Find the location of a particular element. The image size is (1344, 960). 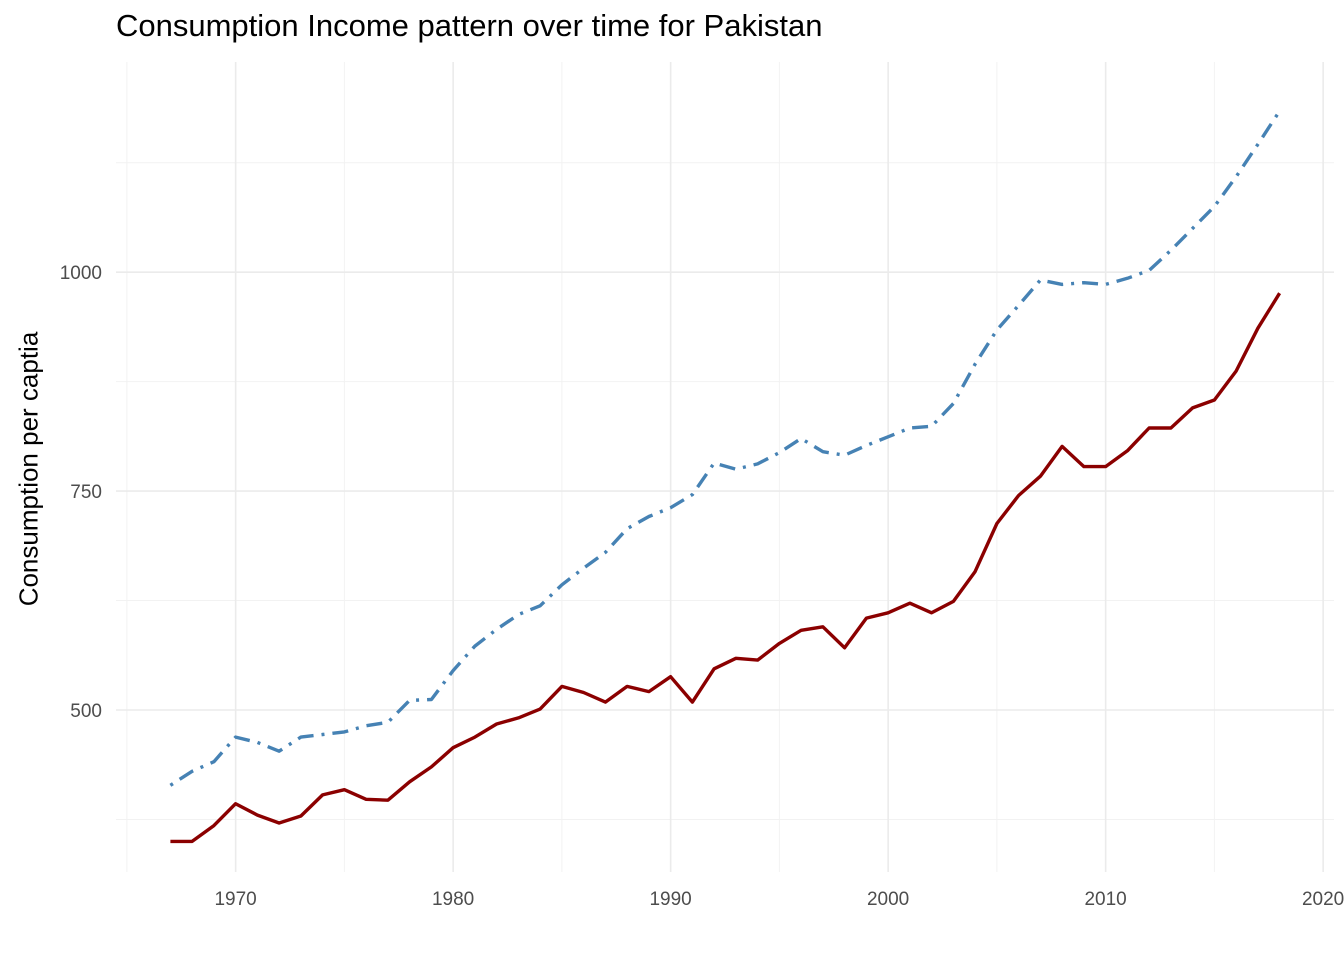

x-tick-label: 2010 is located at coordinates (1105, 899).